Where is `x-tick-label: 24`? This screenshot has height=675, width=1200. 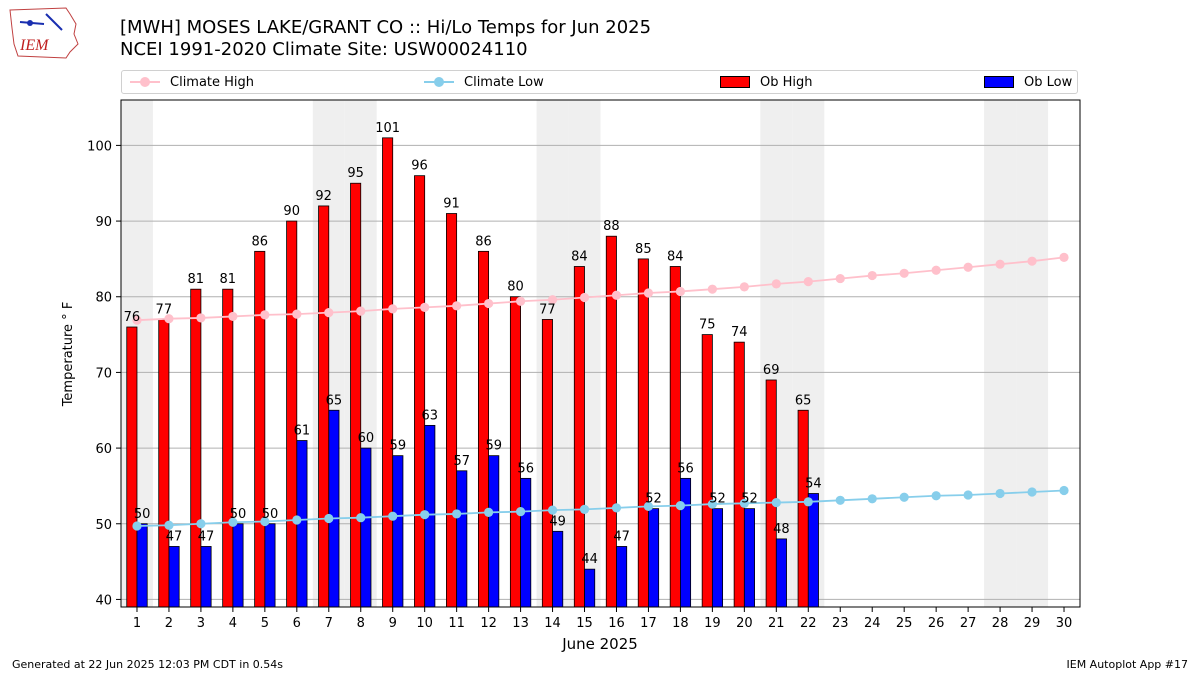 x-tick-label: 24 is located at coordinates (872, 623).